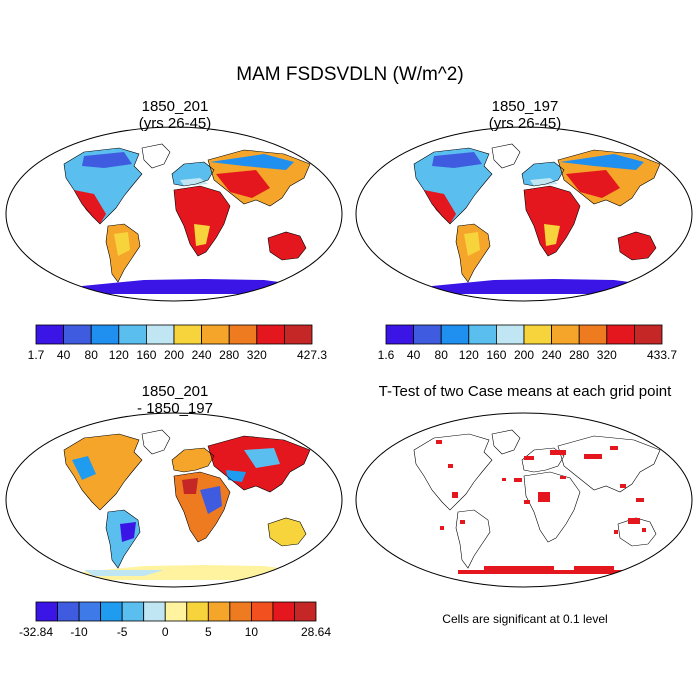 The height and width of the screenshot is (700, 700). Describe the element at coordinates (36, 632) in the screenshot. I see `panel3-colorbar-tick-label: -32.84` at that location.